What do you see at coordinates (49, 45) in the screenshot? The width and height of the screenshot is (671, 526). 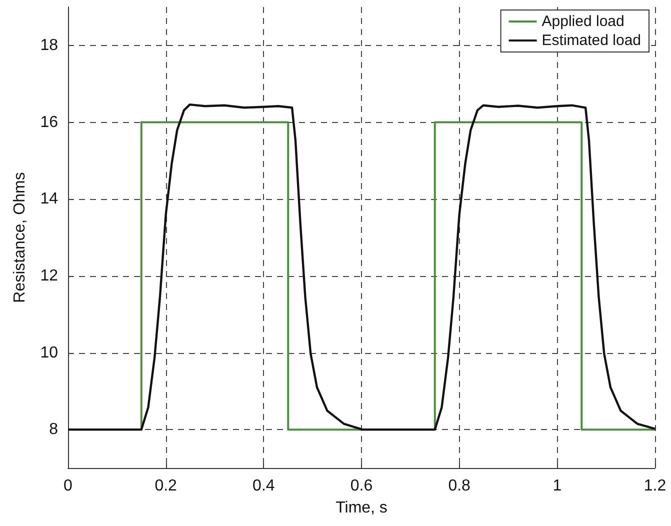 I see `y-tick-label: 18` at bounding box center [49, 45].